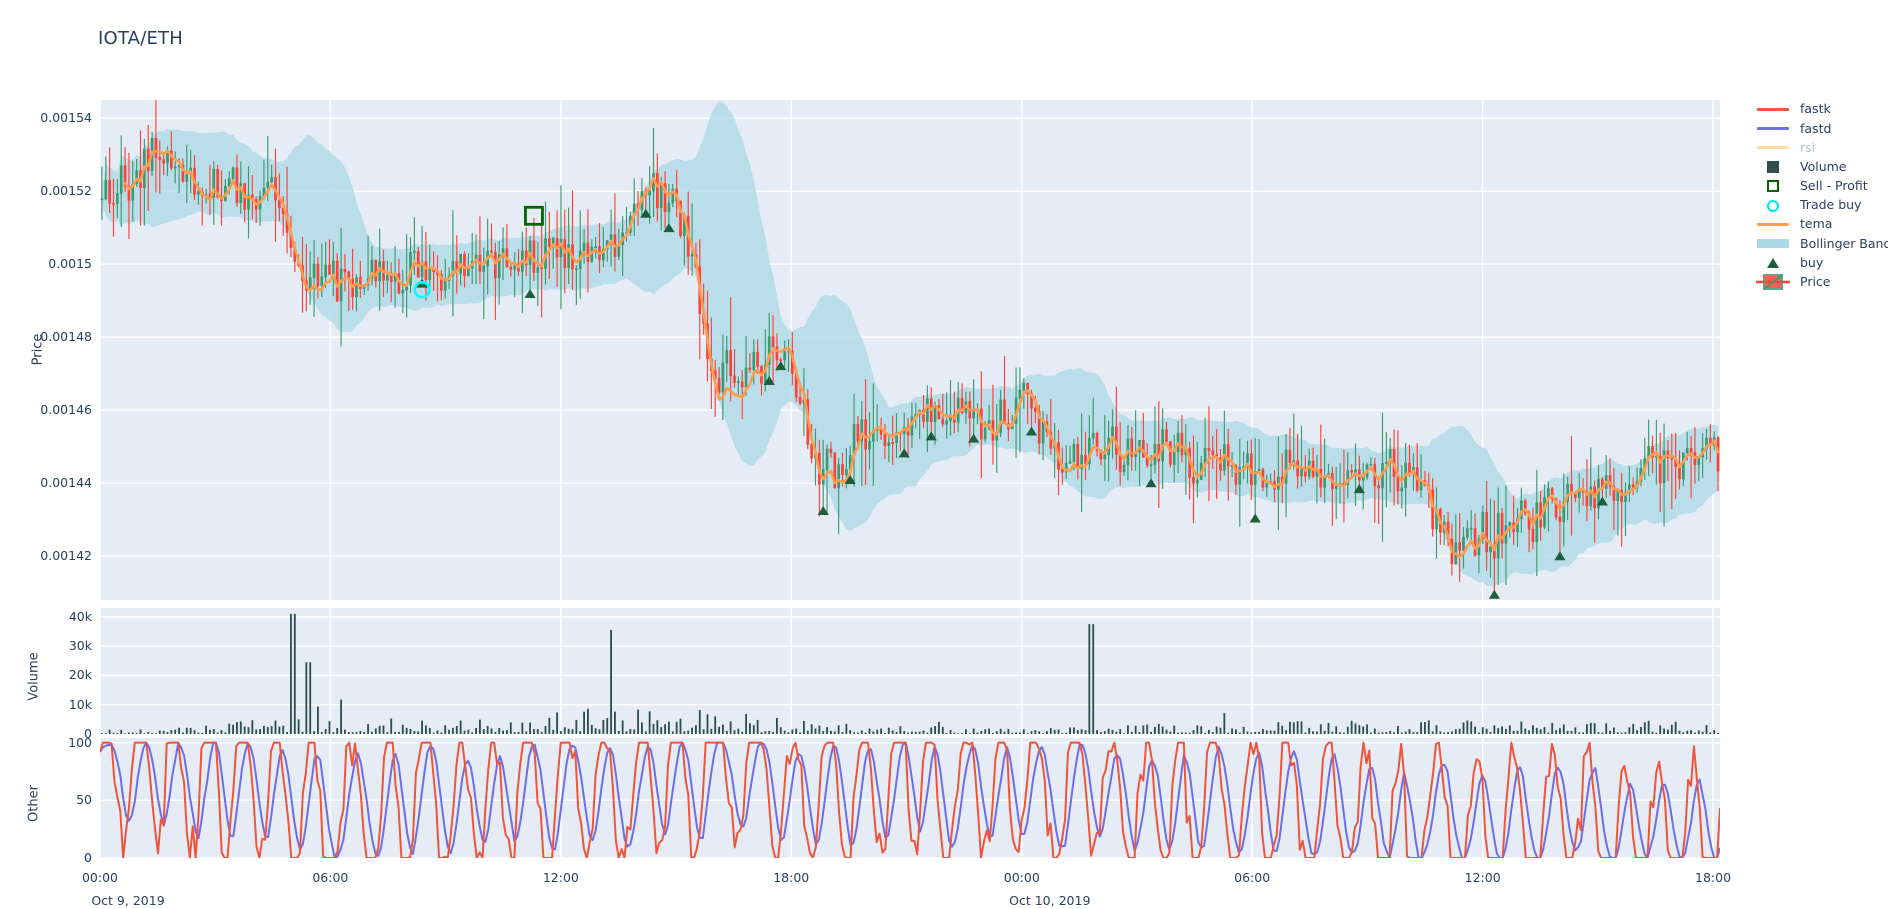  What do you see at coordinates (1820, 224) in the screenshot?
I see `legend-item-tema: tema` at bounding box center [1820, 224].